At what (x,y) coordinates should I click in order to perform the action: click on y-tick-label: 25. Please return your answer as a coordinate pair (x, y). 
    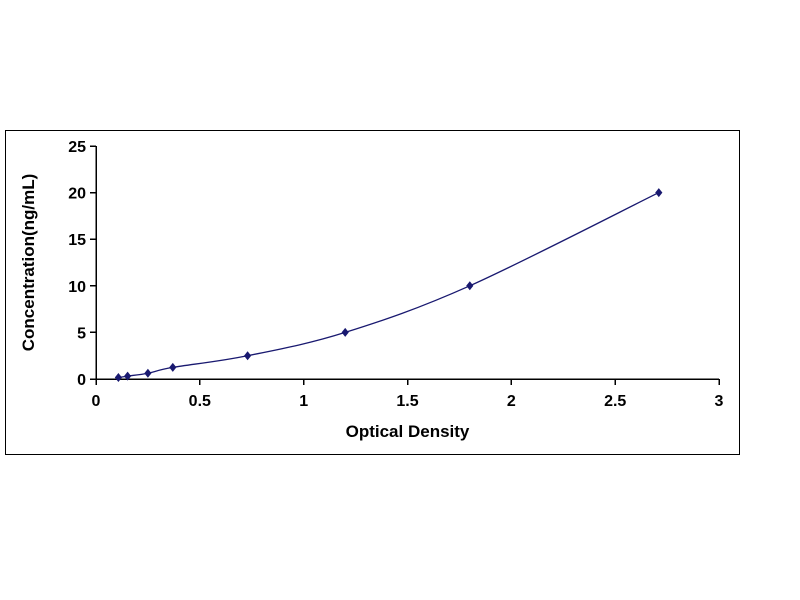
    Looking at the image, I should click on (77, 147).